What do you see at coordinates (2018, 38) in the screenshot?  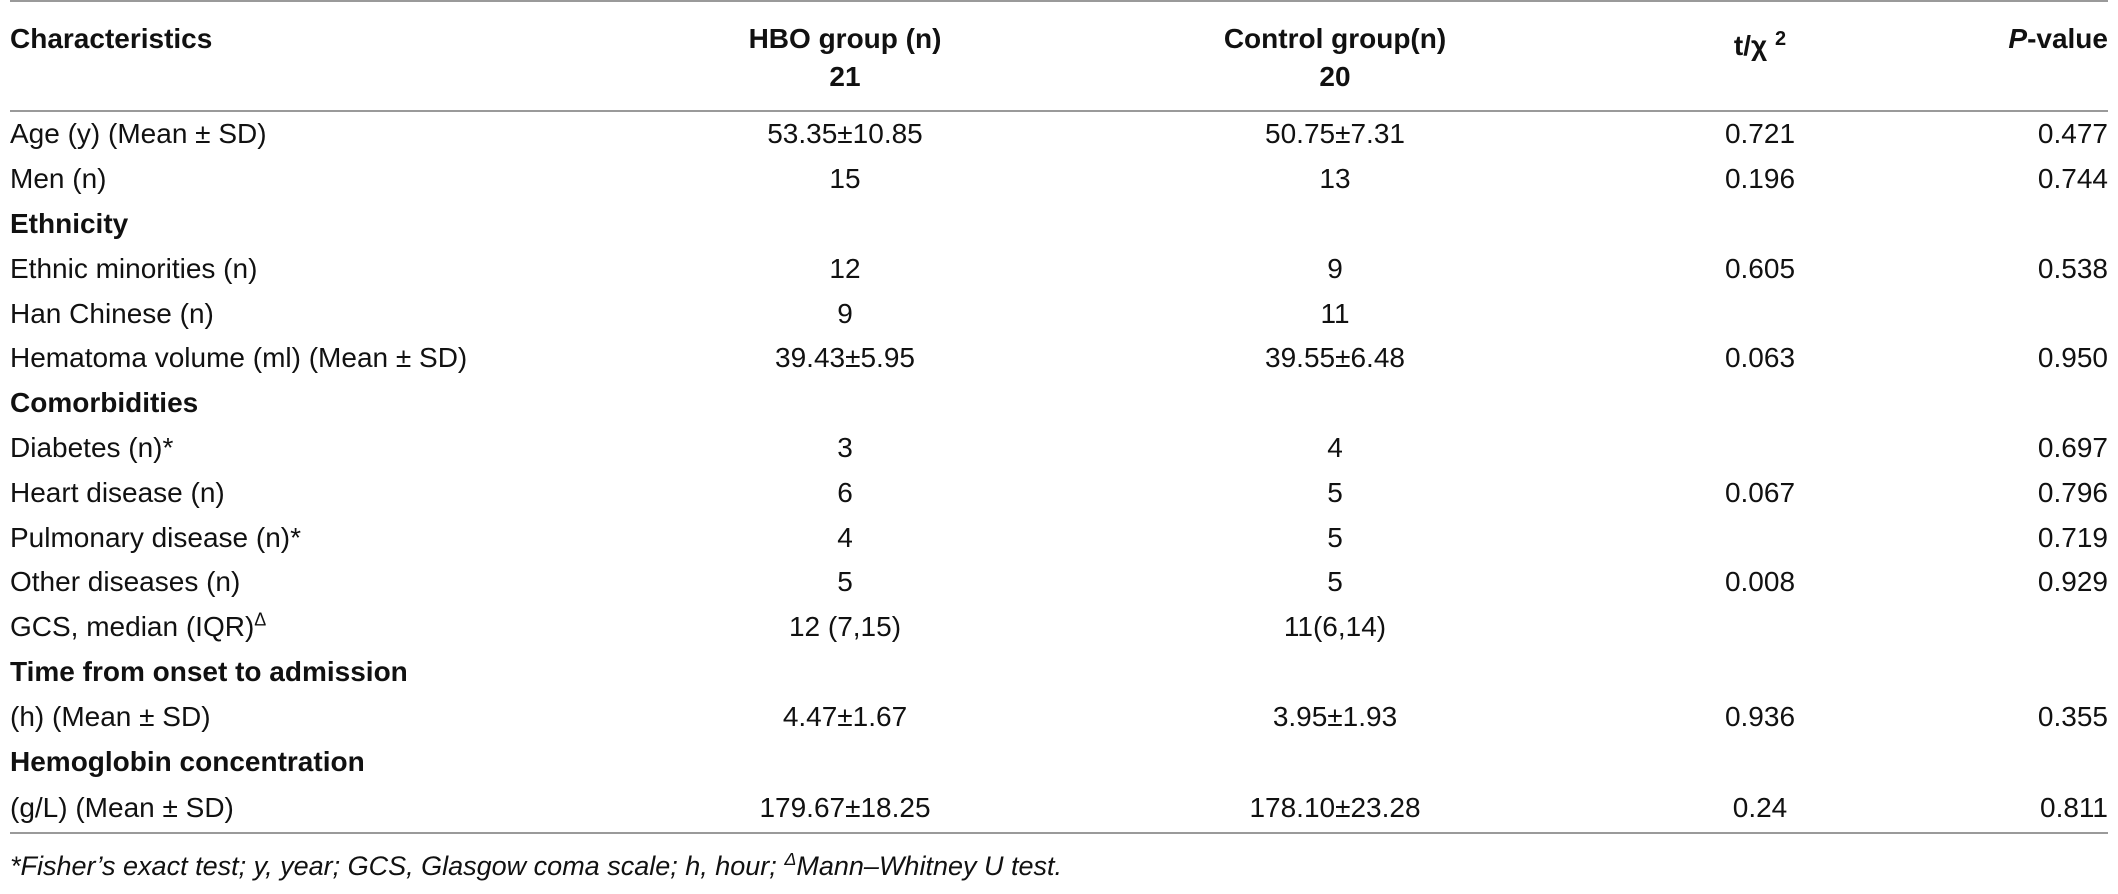 I see `header-p-italic: P` at bounding box center [2018, 38].